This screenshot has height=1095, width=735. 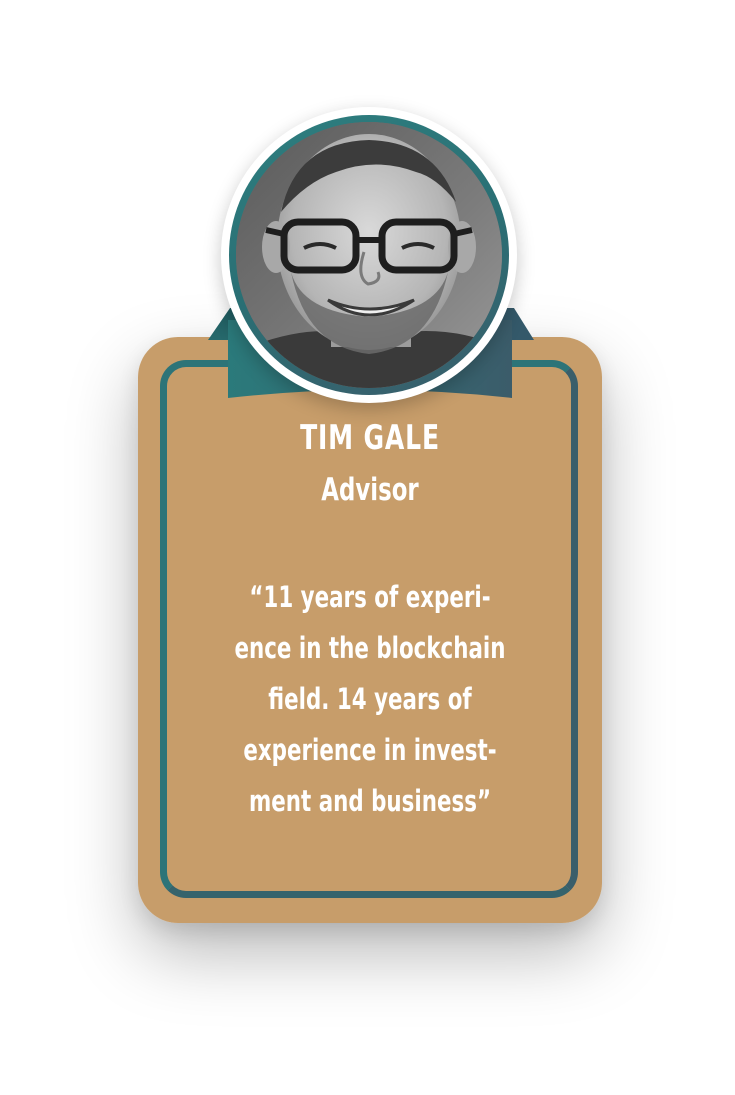 I want to click on portrait-photo, so click(x=369, y=255).